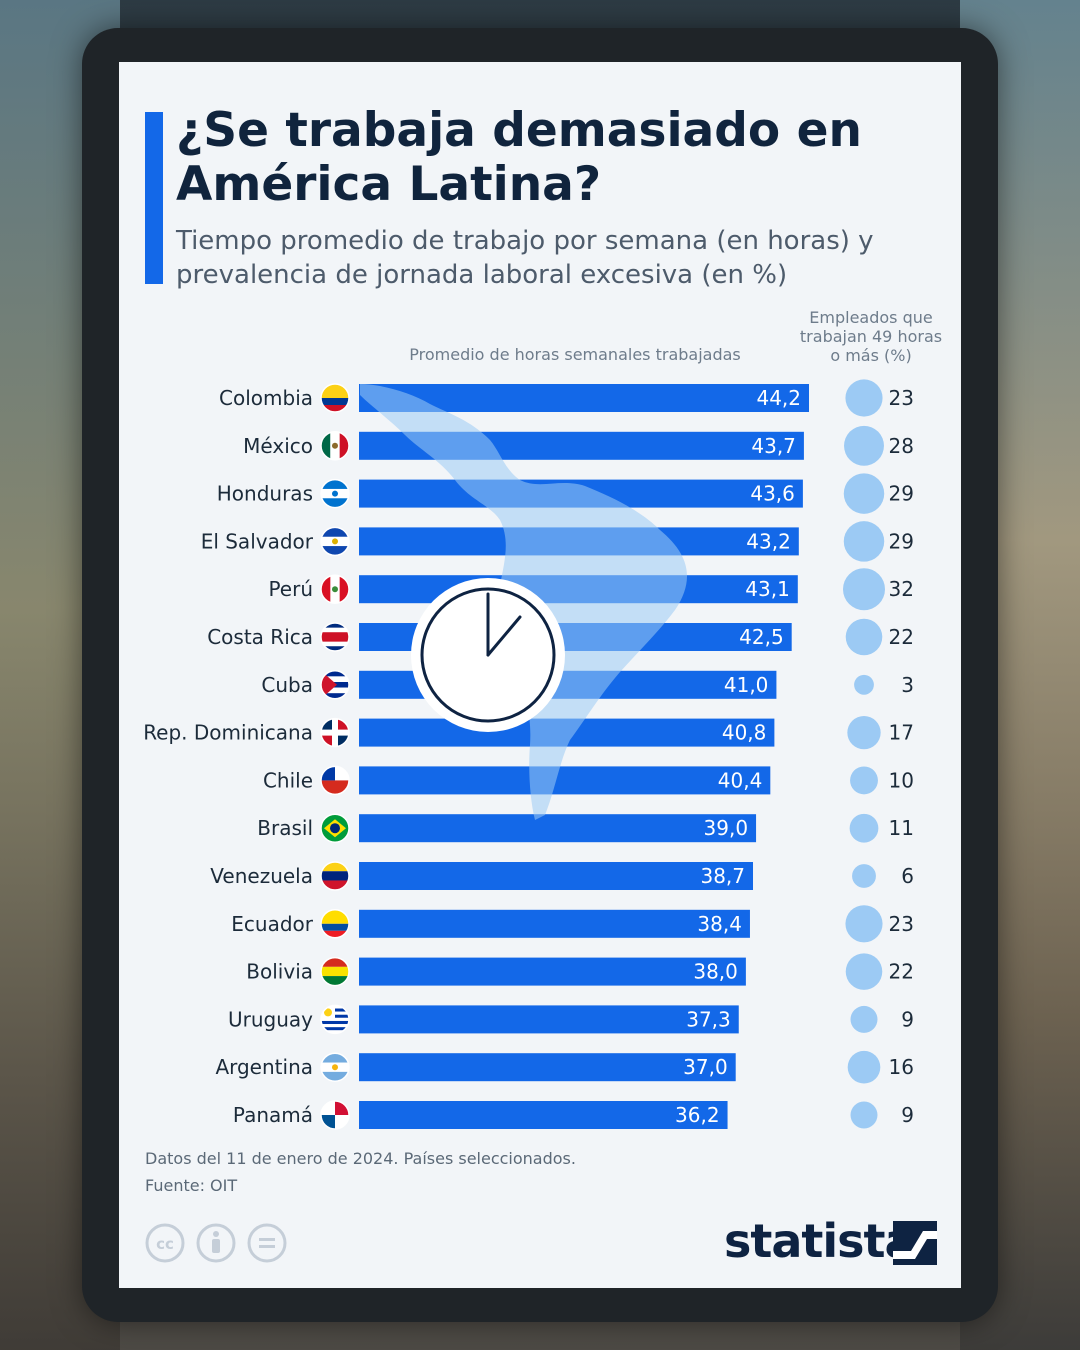 The width and height of the screenshot is (1080, 1350). Describe the element at coordinates (488, 655) in the screenshot. I see `clock-icon` at that location.